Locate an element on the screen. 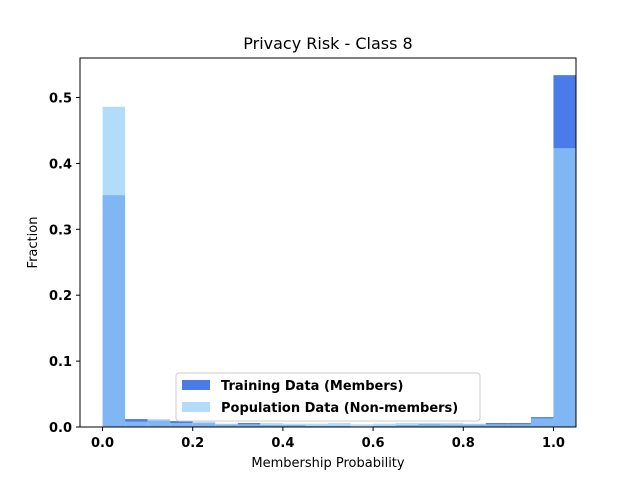 The width and height of the screenshot is (640, 480). x-tick-label: 1.0 is located at coordinates (553, 443).